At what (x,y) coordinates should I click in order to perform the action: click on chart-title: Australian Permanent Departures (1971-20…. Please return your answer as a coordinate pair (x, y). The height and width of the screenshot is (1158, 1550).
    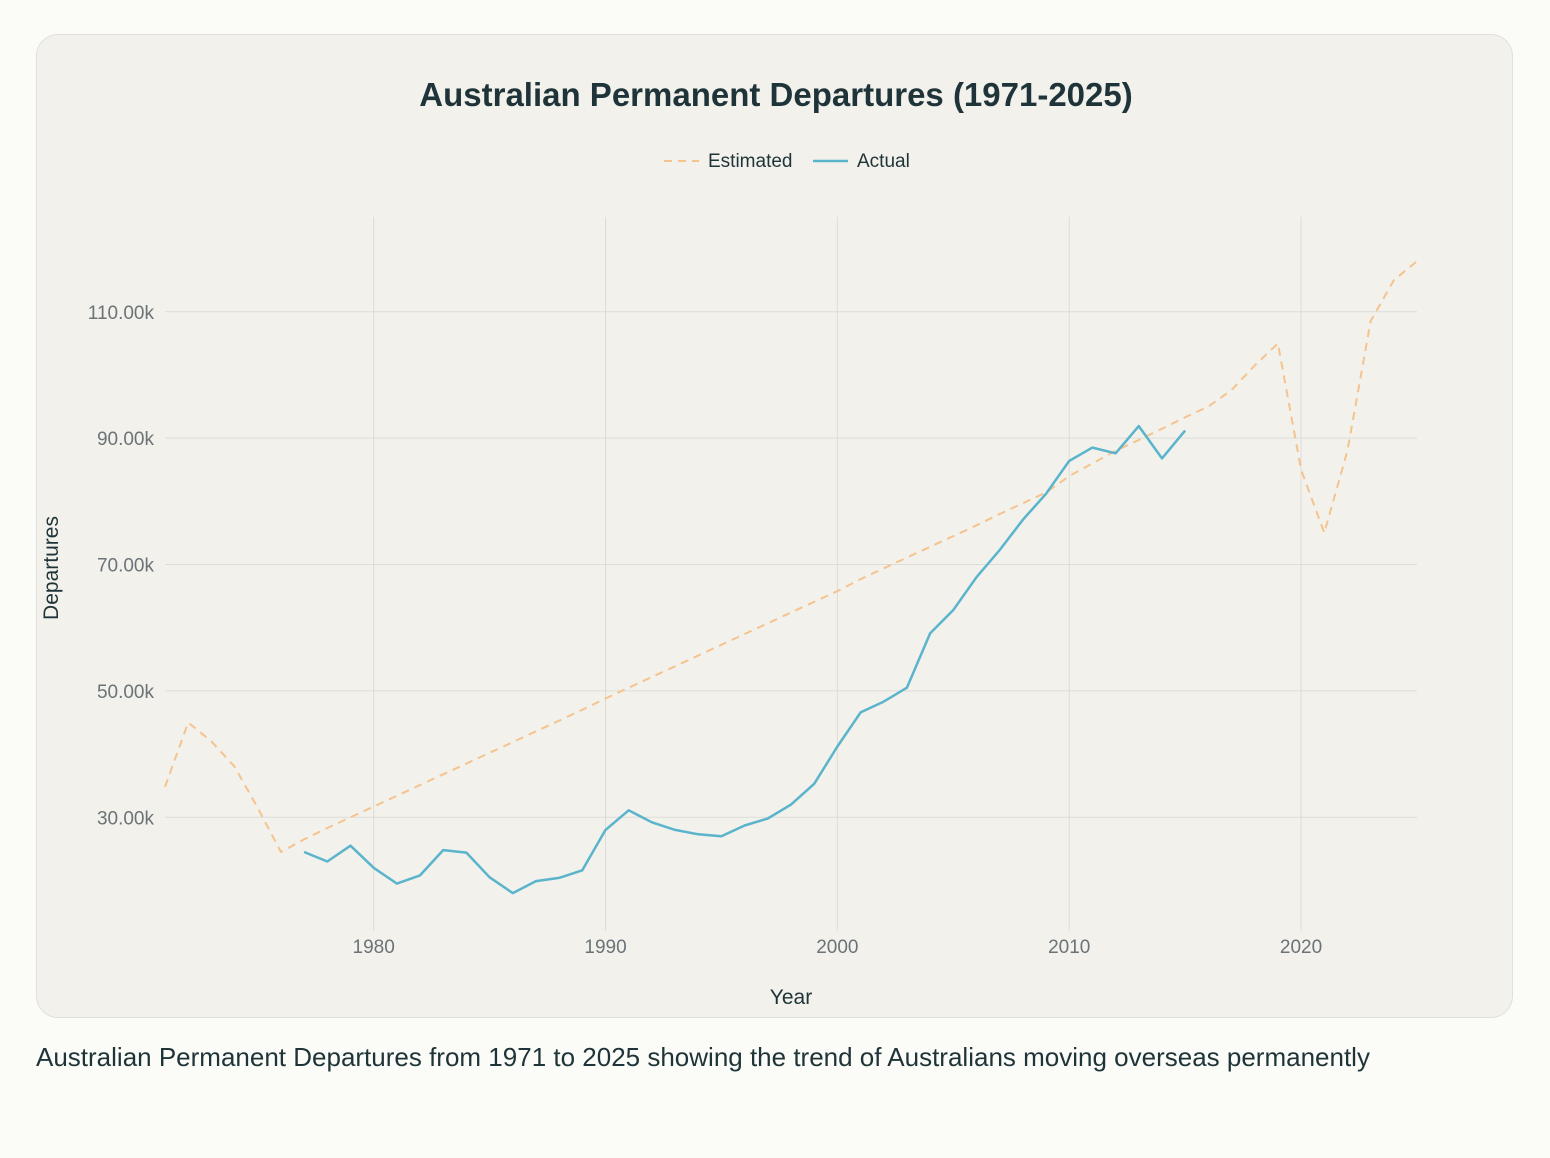
    Looking at the image, I should click on (775, 94).